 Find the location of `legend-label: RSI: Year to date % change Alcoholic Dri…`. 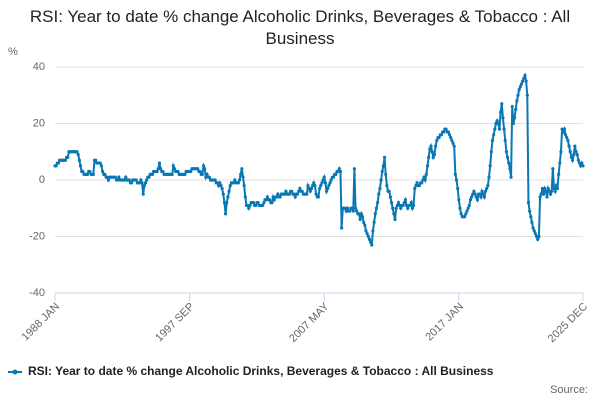

legend-label: RSI: Year to date % change Alcoholic Dri… is located at coordinates (261, 371).